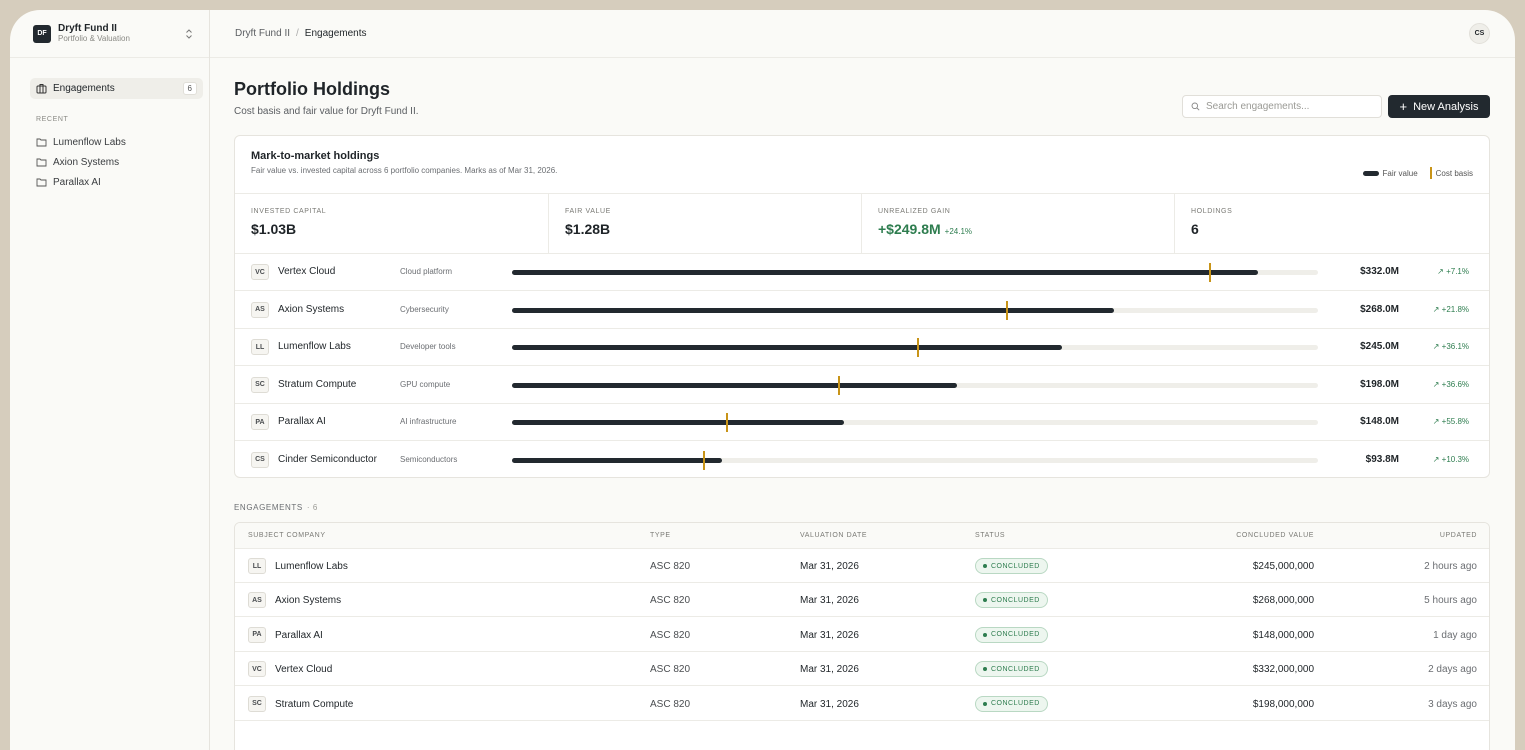 The image size is (1525, 750). What do you see at coordinates (276, 507) in the screenshot?
I see `engagements-heading: ENGAGEMENTS · 6` at bounding box center [276, 507].